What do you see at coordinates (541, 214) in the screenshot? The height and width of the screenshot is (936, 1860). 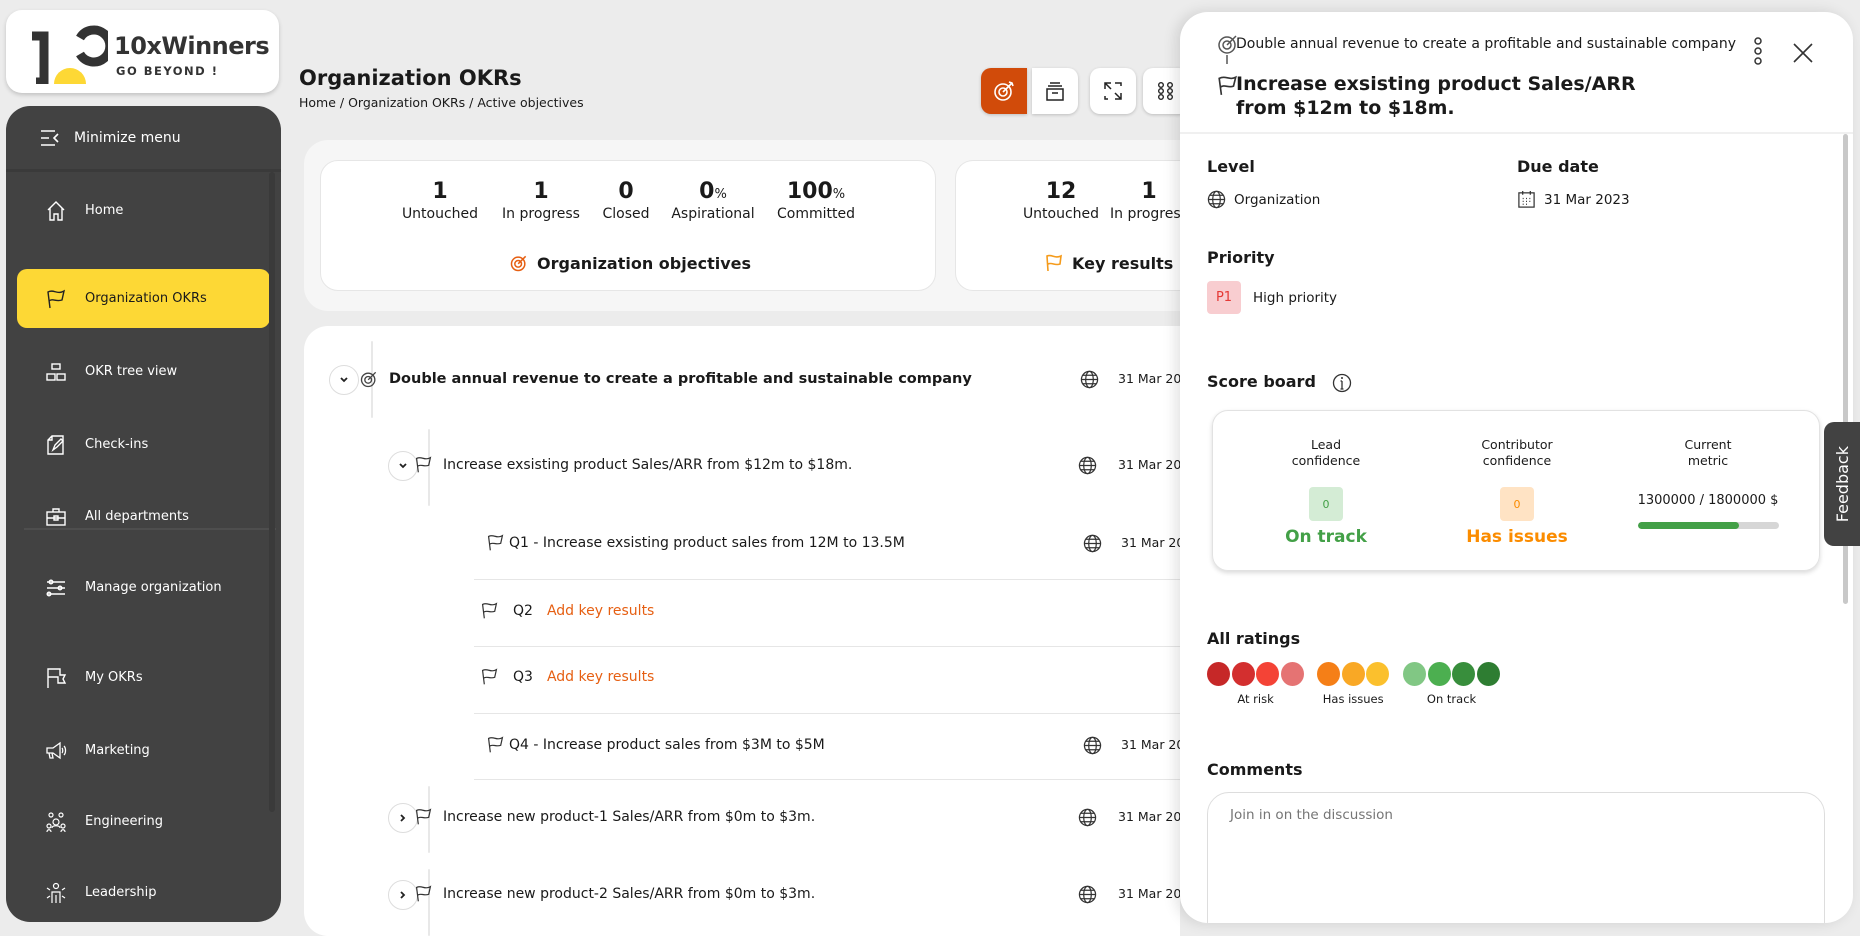 I see `stat-label: In progress` at bounding box center [541, 214].